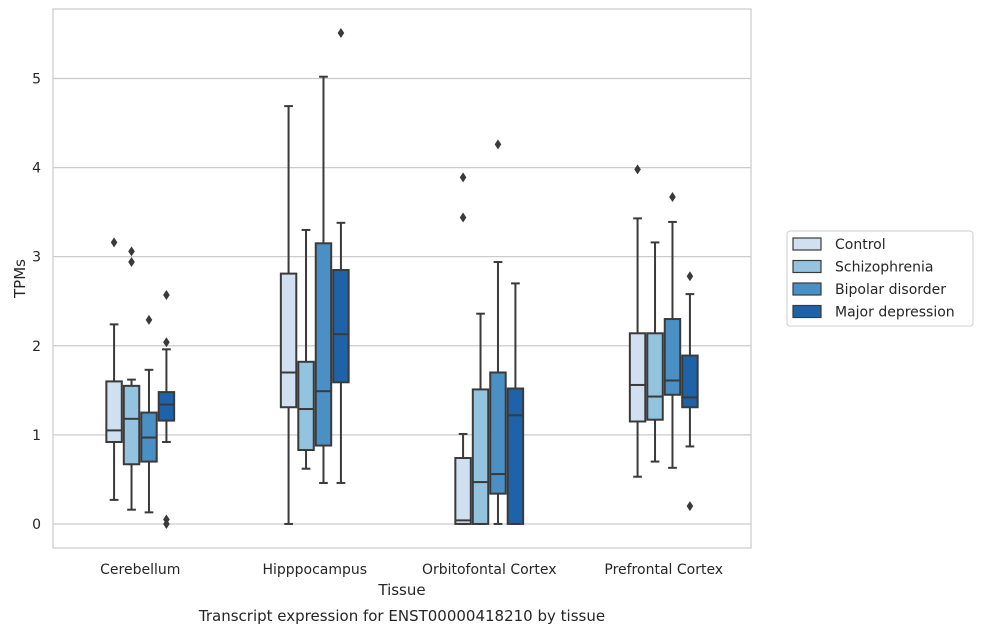  I want to click on y-tick-label: 4, so click(36, 169).